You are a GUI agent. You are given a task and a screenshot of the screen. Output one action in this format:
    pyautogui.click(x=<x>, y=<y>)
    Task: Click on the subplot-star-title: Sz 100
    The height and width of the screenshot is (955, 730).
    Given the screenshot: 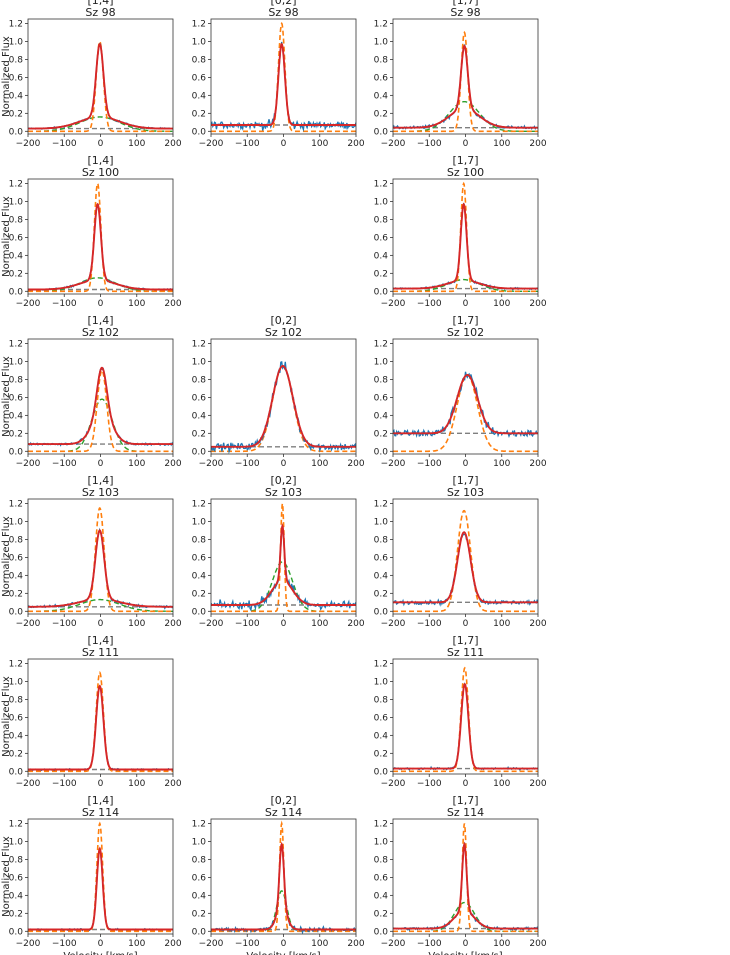 What is the action you would take?
    pyautogui.click(x=465, y=172)
    